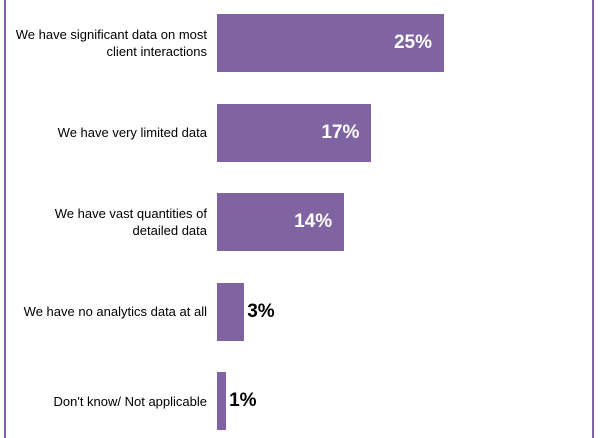  I want to click on category-label: We have vast quantities of detailed data, so click(130, 222).